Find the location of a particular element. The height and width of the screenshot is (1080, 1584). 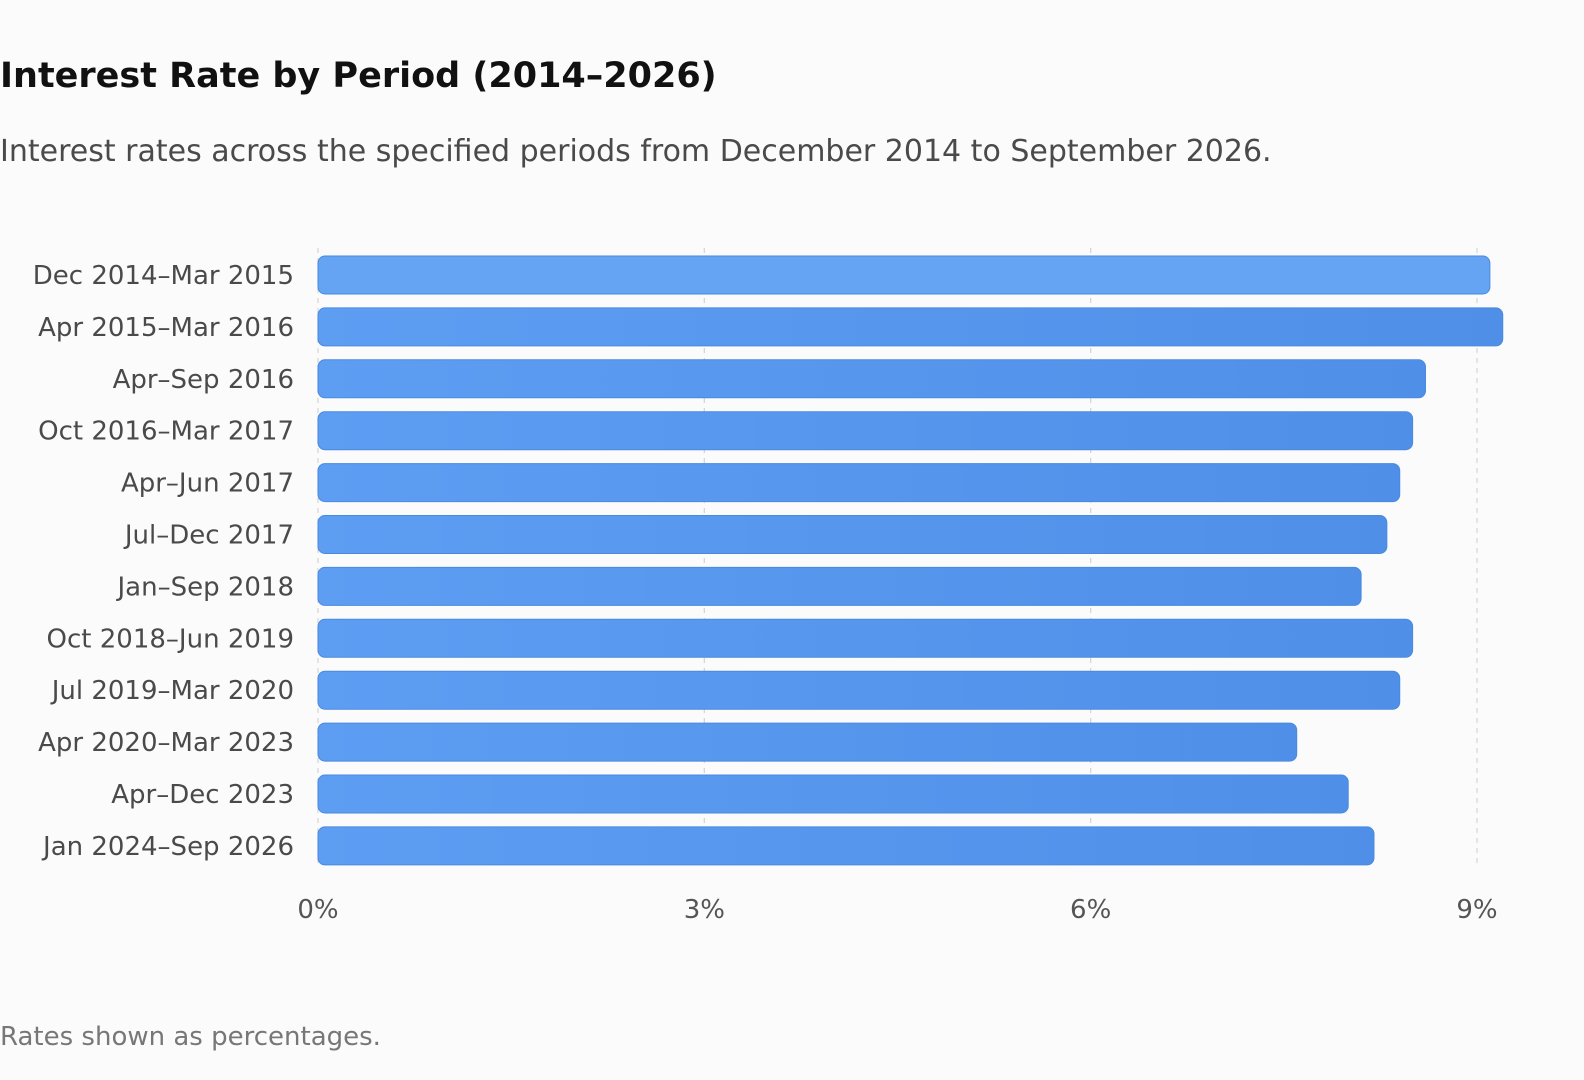

category-label: Jan 2024–Sep 2026 is located at coordinates (167, 847).